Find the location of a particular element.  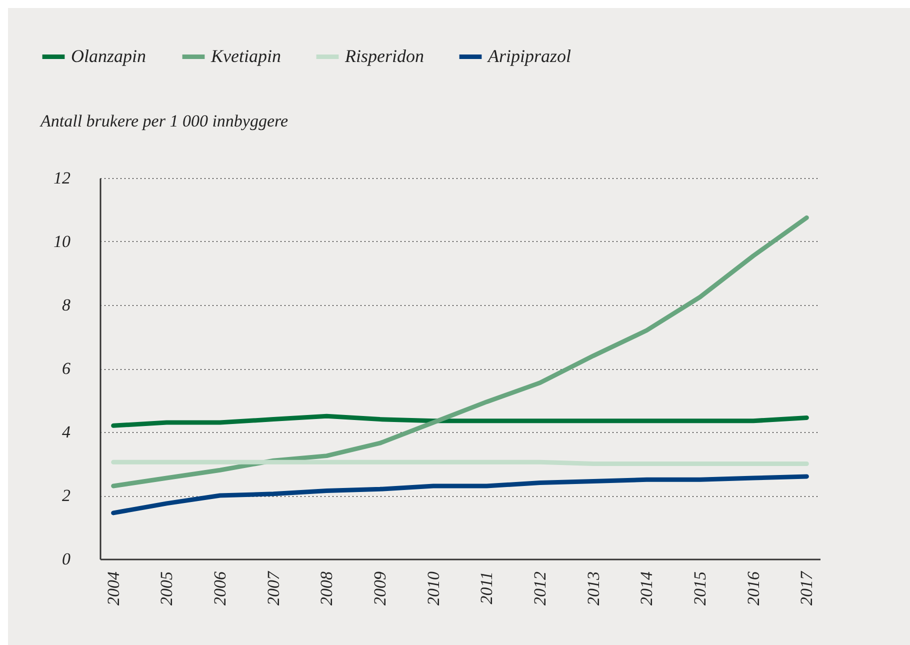

x-tick-label: 2008 is located at coordinates (326, 588).